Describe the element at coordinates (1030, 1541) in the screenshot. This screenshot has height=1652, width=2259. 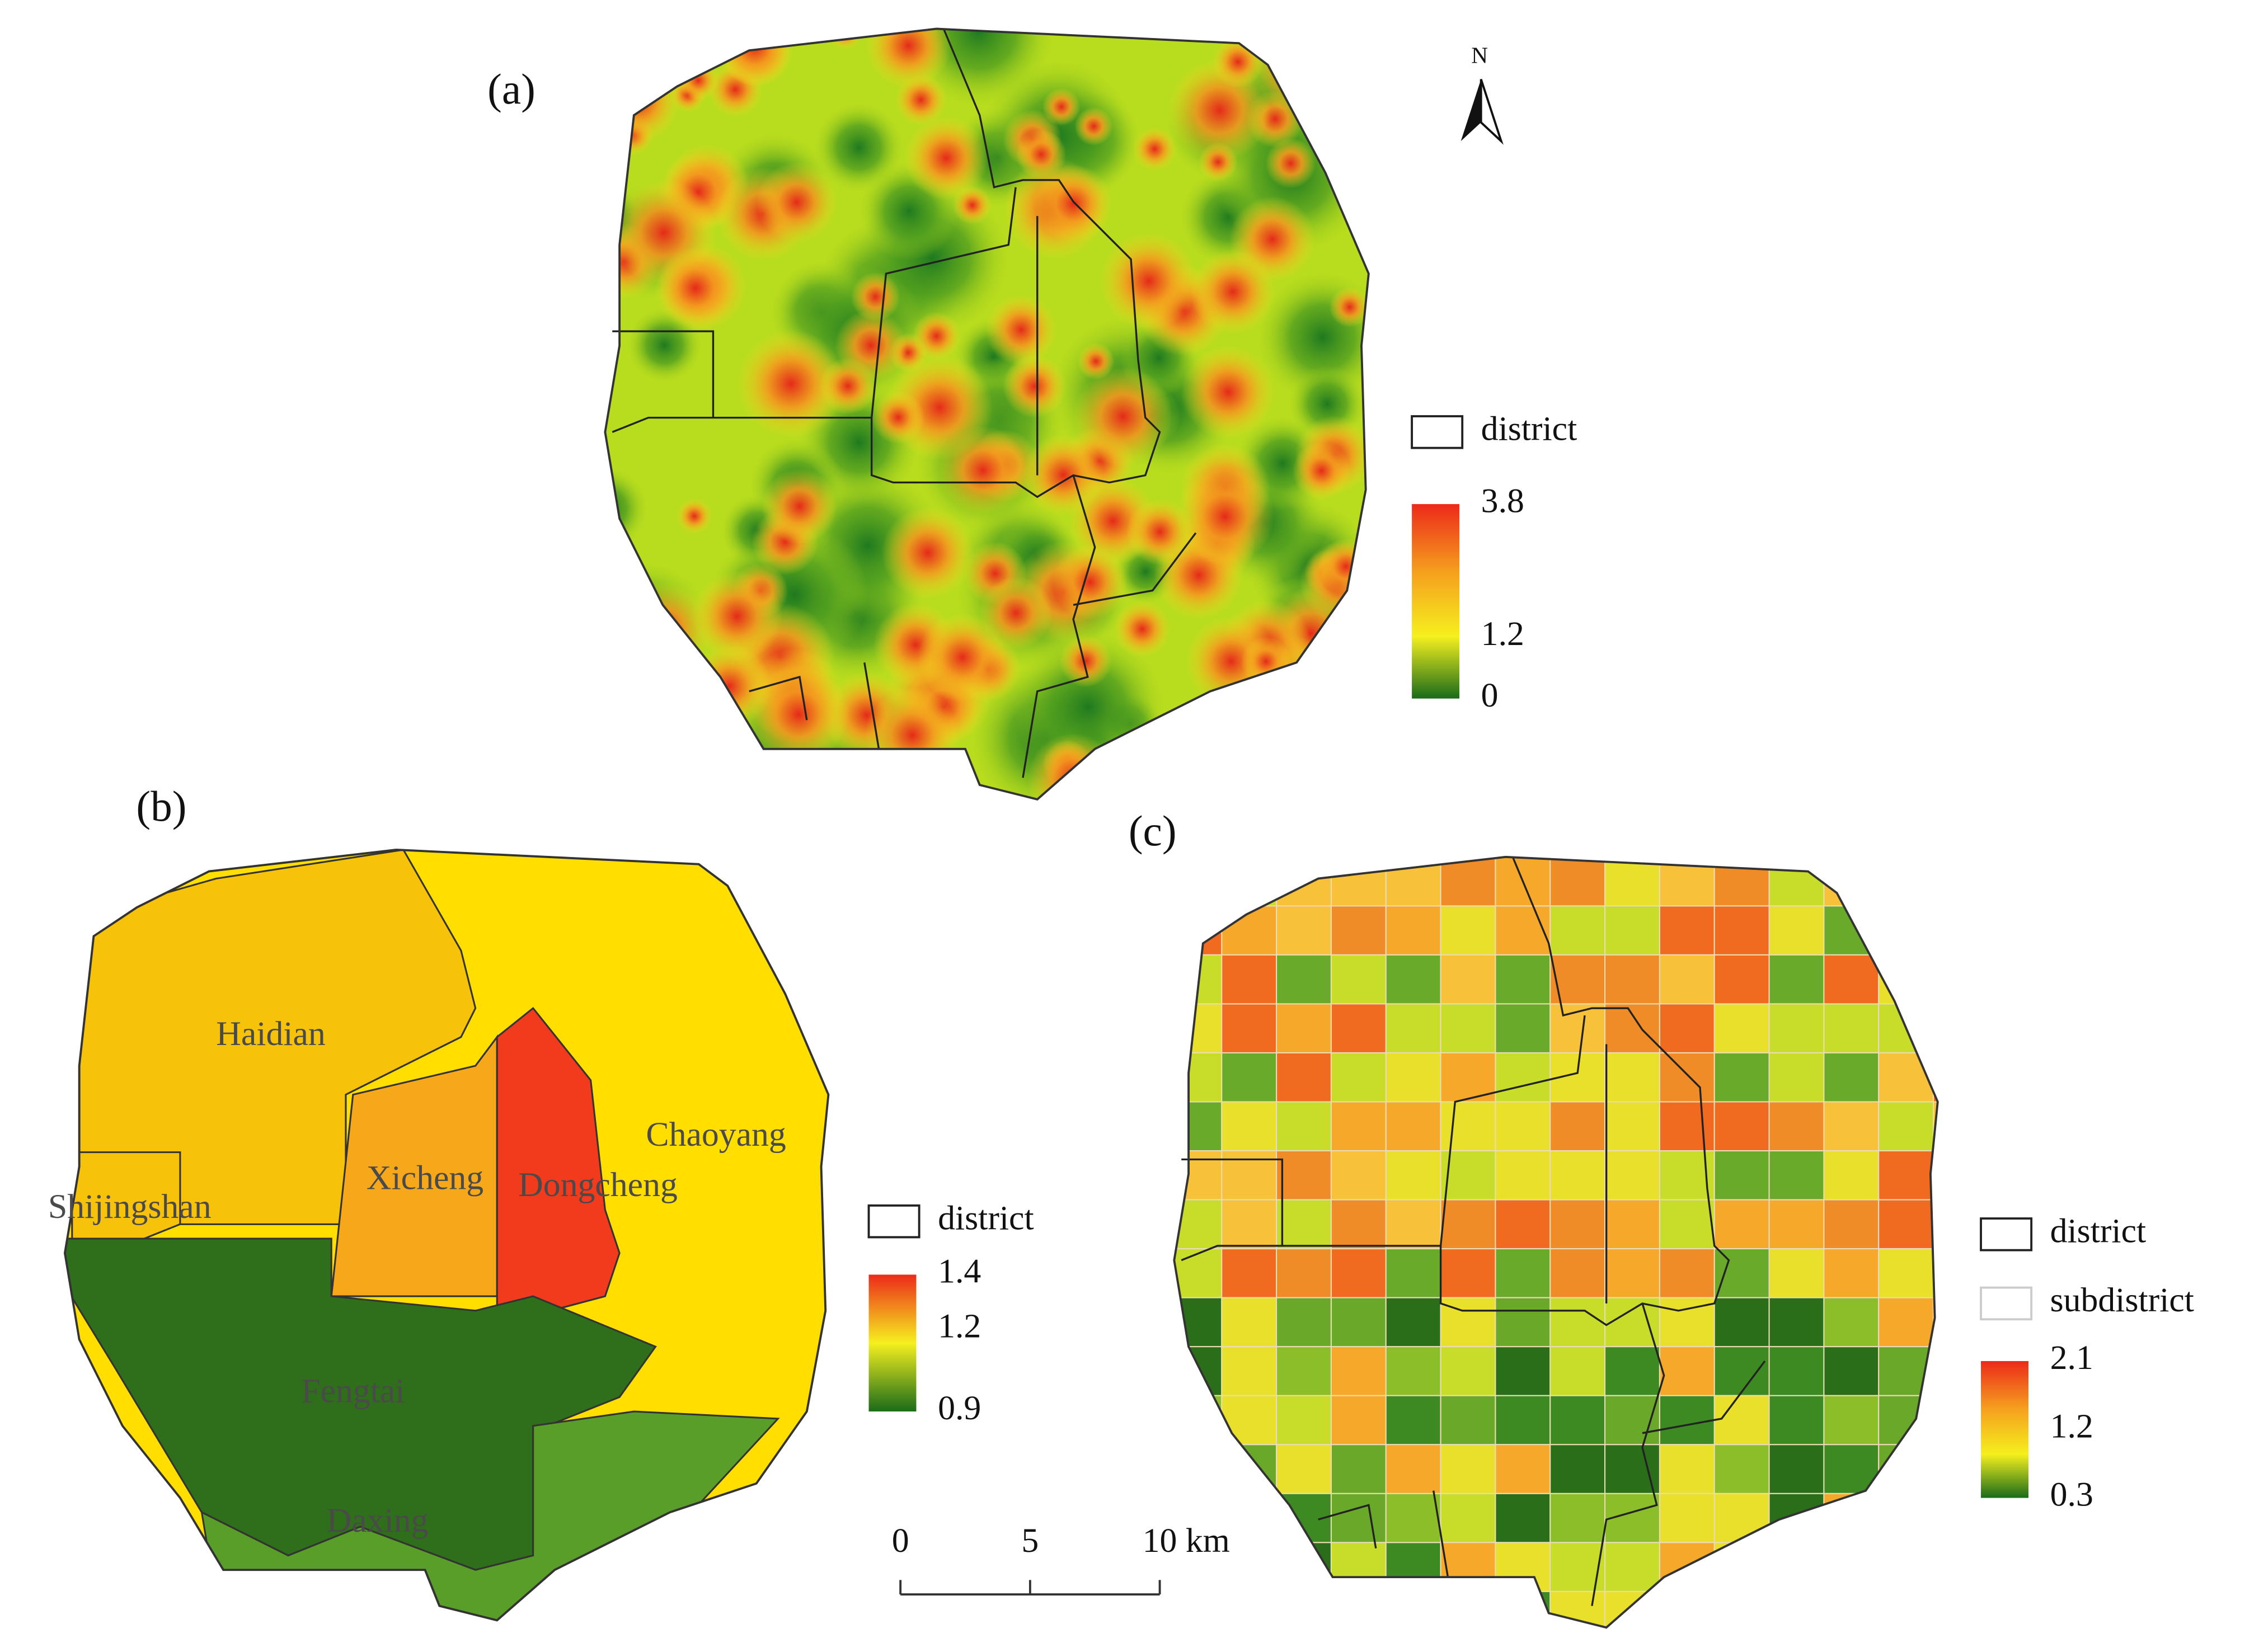
I see `scale-label: 5` at that location.